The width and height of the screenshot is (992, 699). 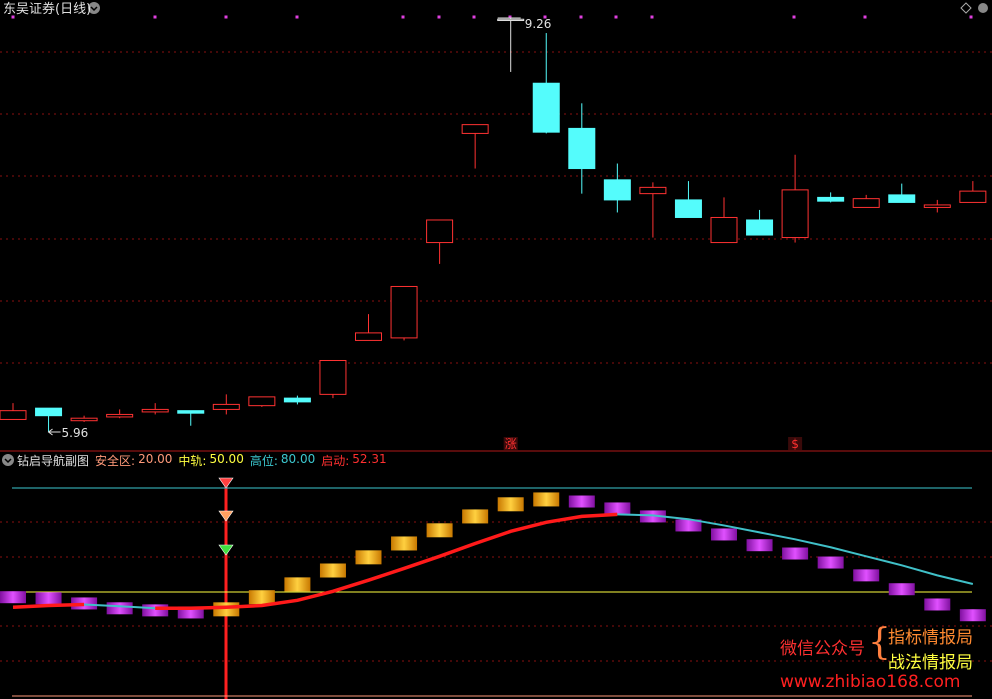 I want to click on level-legend: 安全区: 20.00, so click(x=133, y=460).